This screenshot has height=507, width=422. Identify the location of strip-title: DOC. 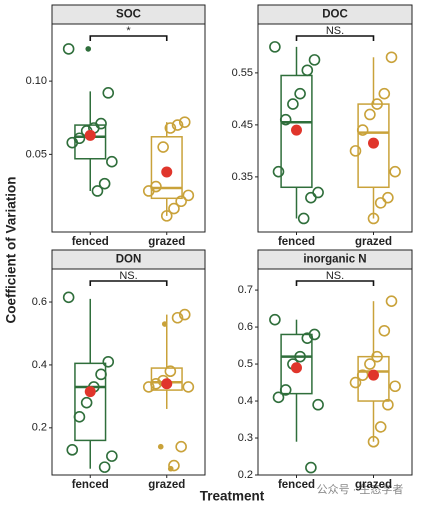
(335, 15).